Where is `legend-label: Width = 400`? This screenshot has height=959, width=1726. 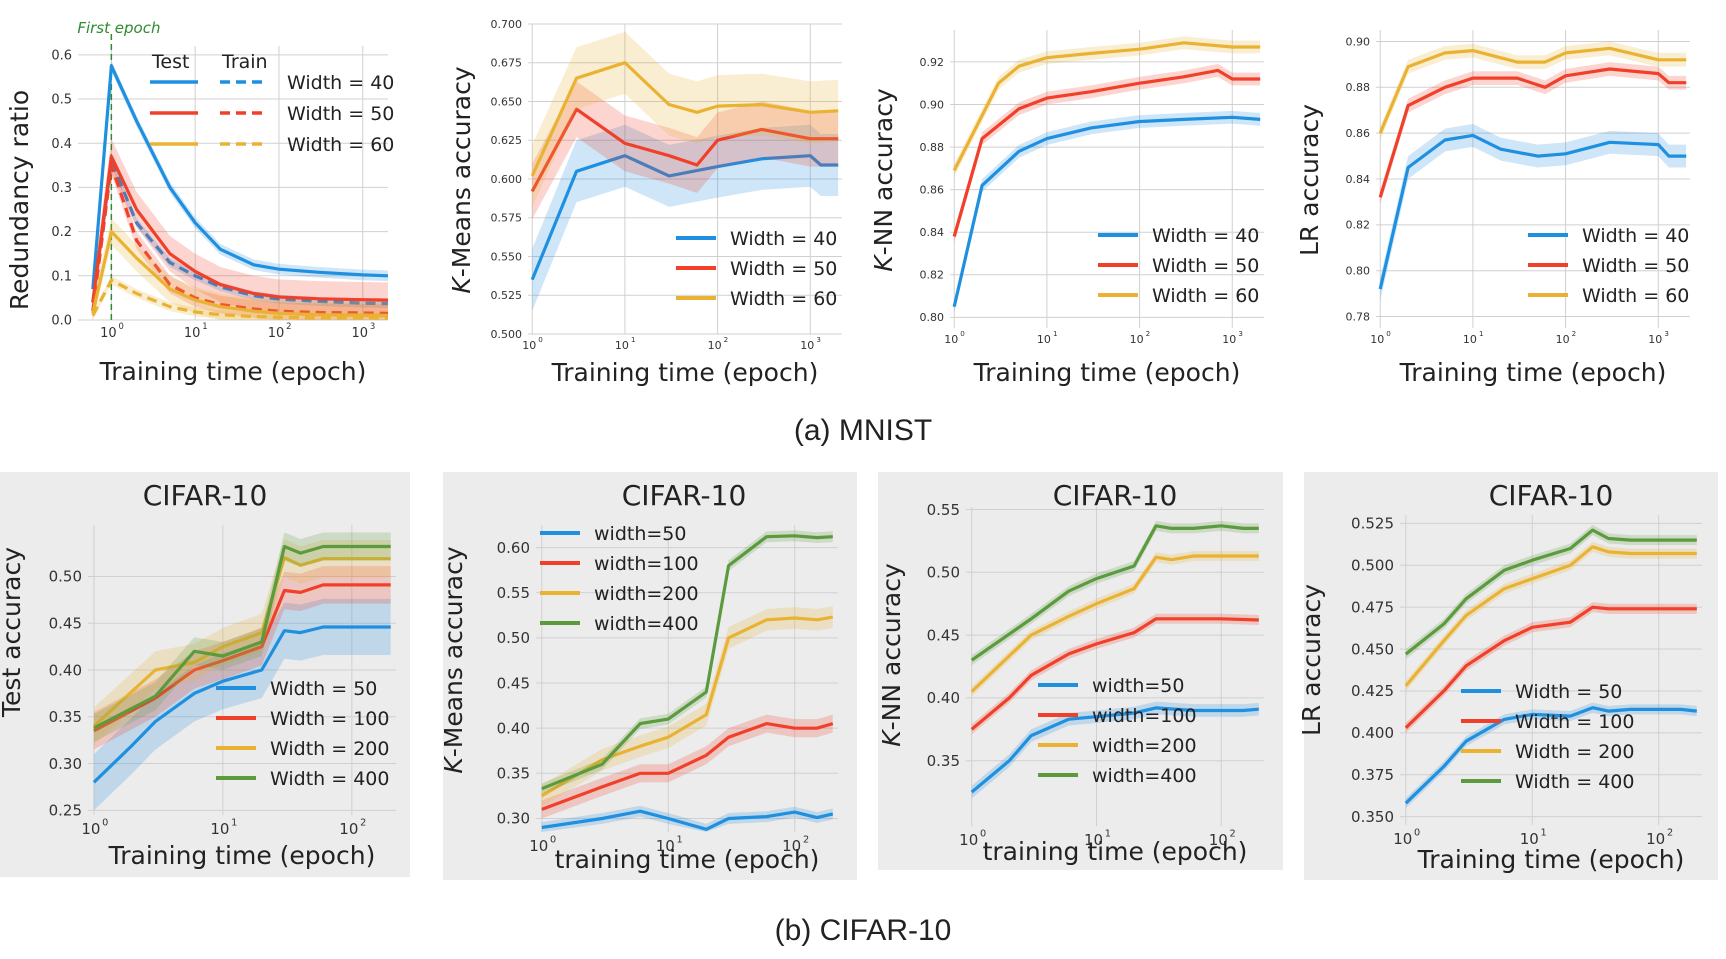
legend-label: Width = 400 is located at coordinates (1574, 782).